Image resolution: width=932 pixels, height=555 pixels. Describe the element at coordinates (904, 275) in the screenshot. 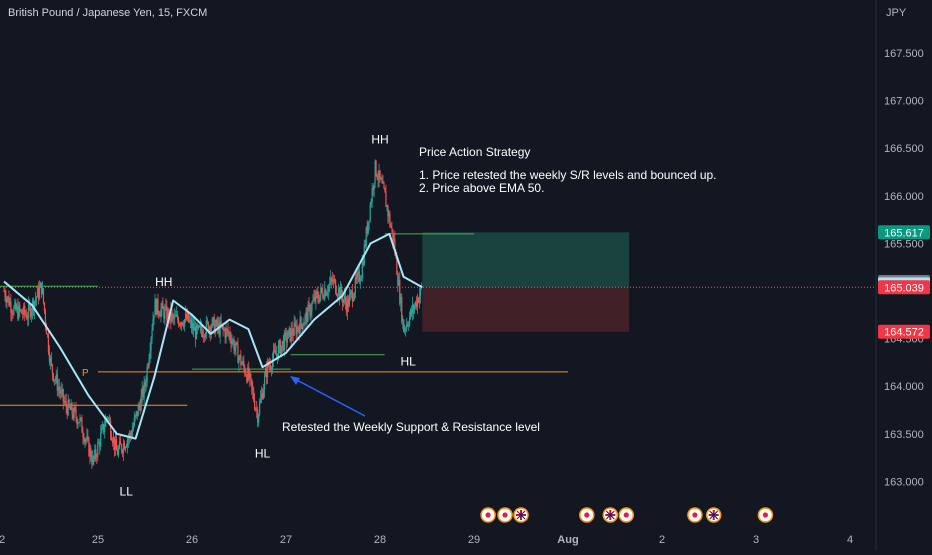

I see `price-axis` at that location.